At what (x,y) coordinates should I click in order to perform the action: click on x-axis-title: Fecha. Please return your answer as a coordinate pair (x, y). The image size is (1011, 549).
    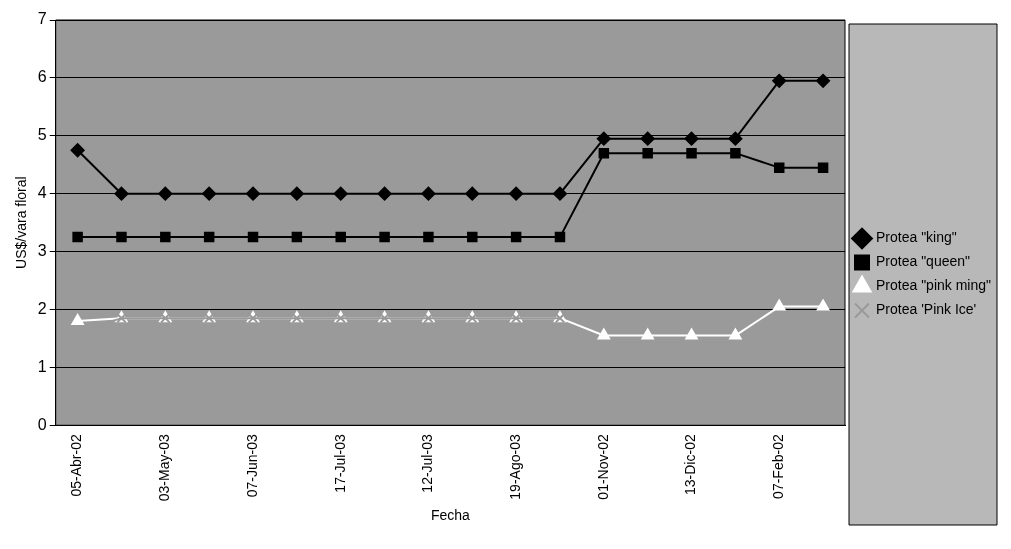
    Looking at the image, I should click on (450, 515).